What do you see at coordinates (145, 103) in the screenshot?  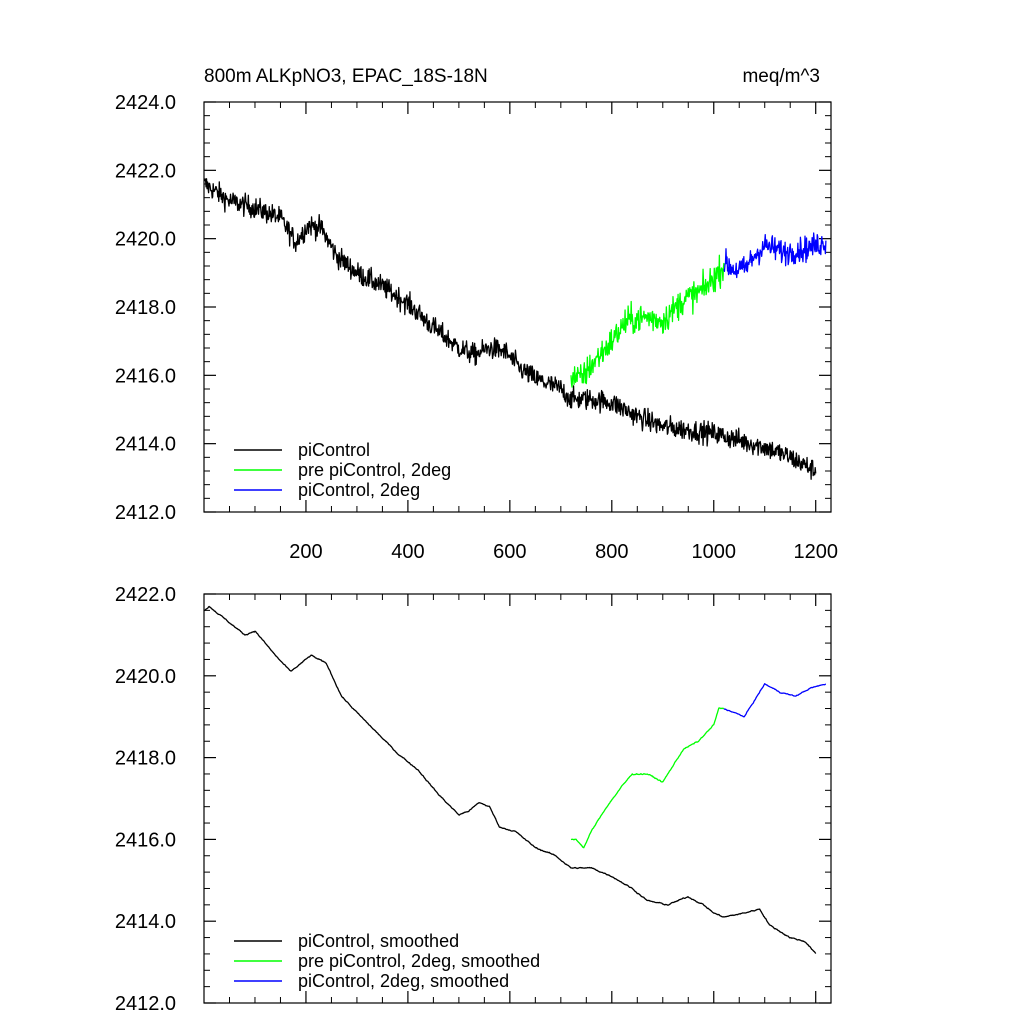 I see `y-tick-label: 2424.0` at bounding box center [145, 103].